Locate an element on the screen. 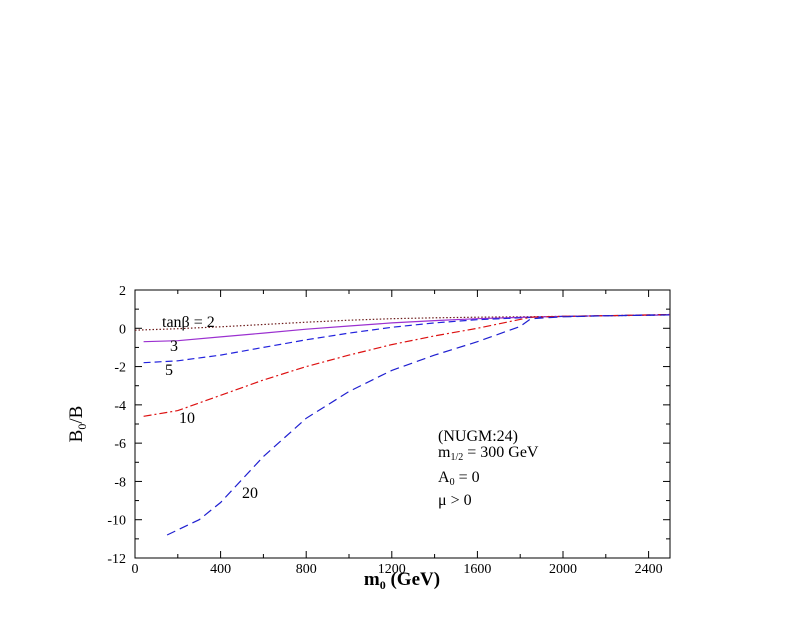 This screenshot has width=809, height=629. x-tick: 2400 is located at coordinates (649, 433).